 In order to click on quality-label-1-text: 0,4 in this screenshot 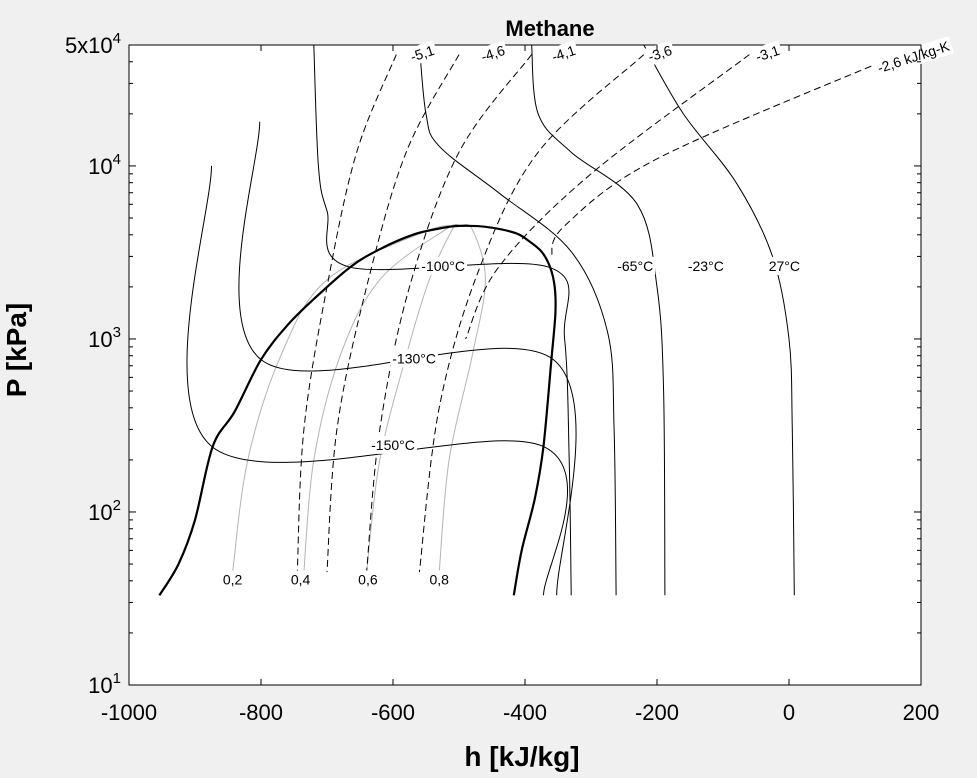, I will do `click(301, 580)`.